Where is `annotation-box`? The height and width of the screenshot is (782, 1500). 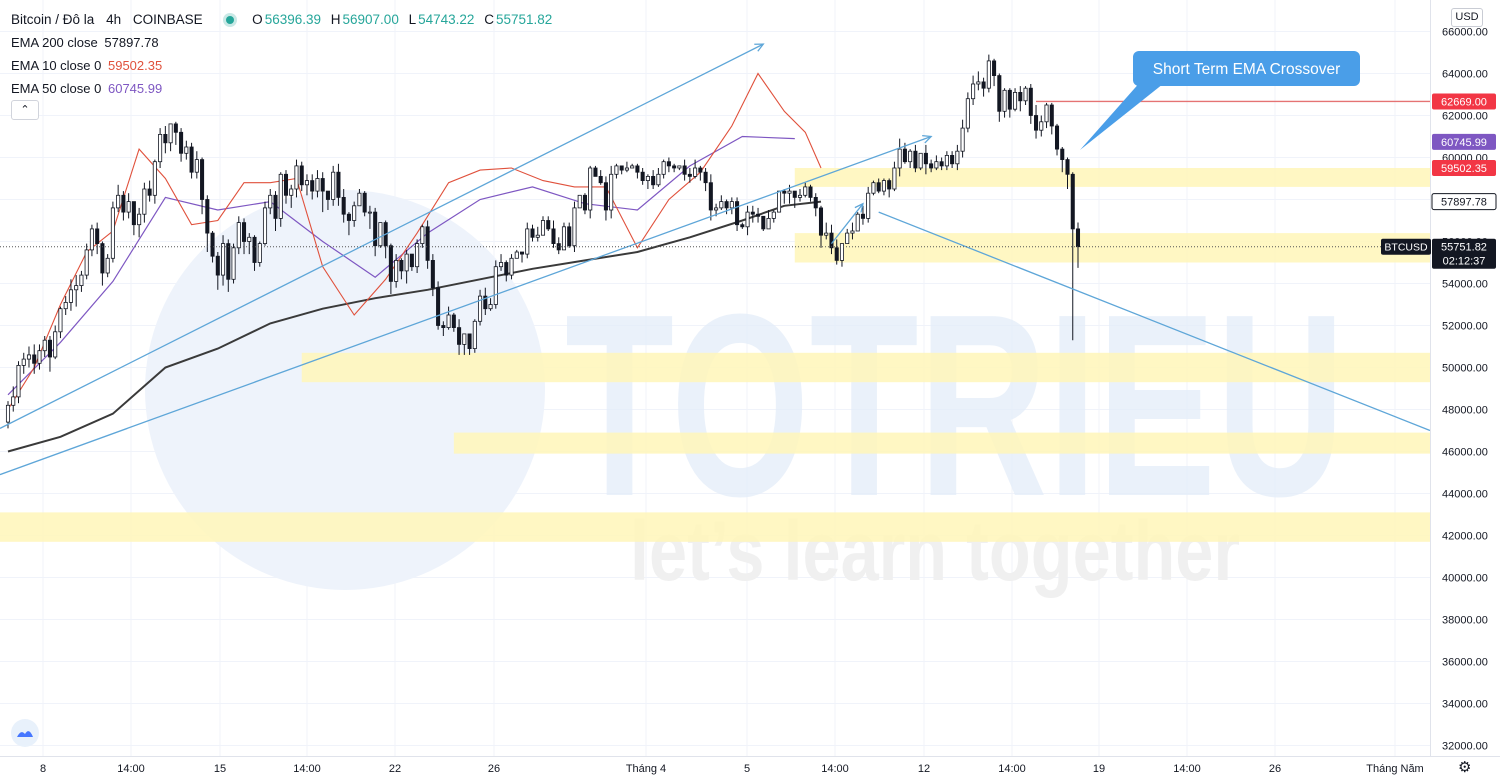
annotation-box is located at coordinates (1246, 68).